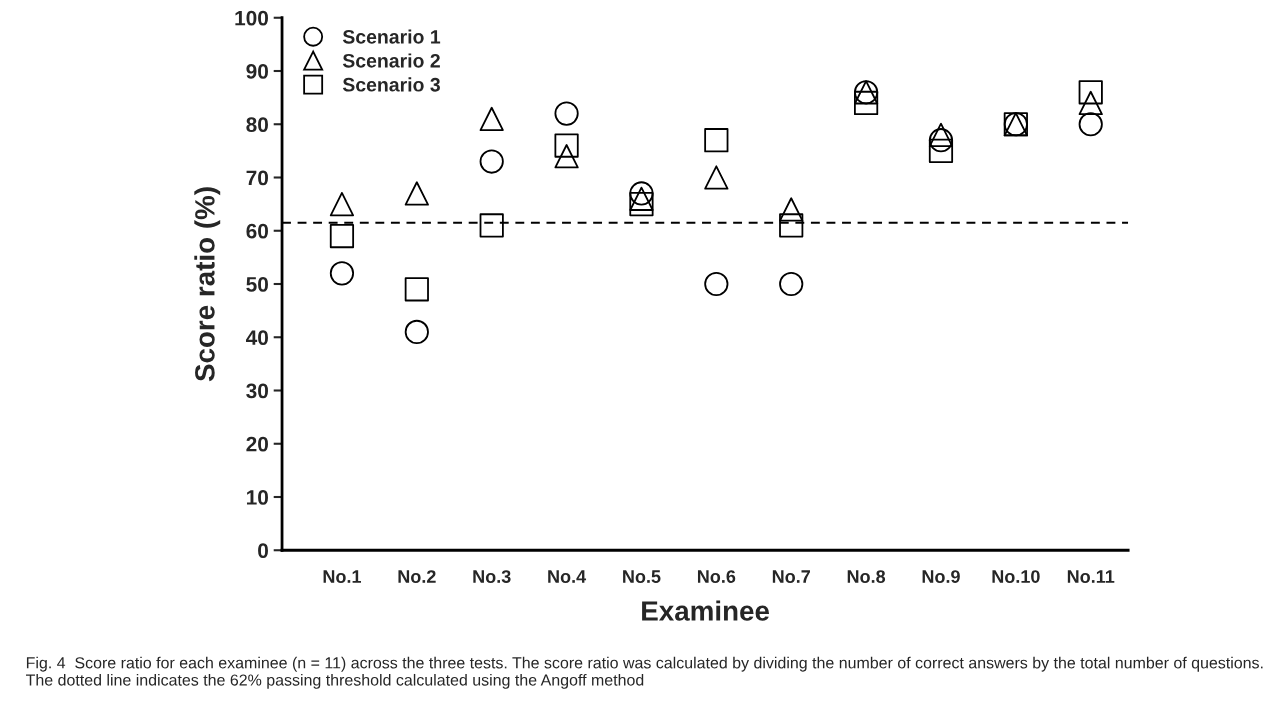 This screenshot has height=710, width=1282. I want to click on legend-label: Scenario 1, so click(391, 36).